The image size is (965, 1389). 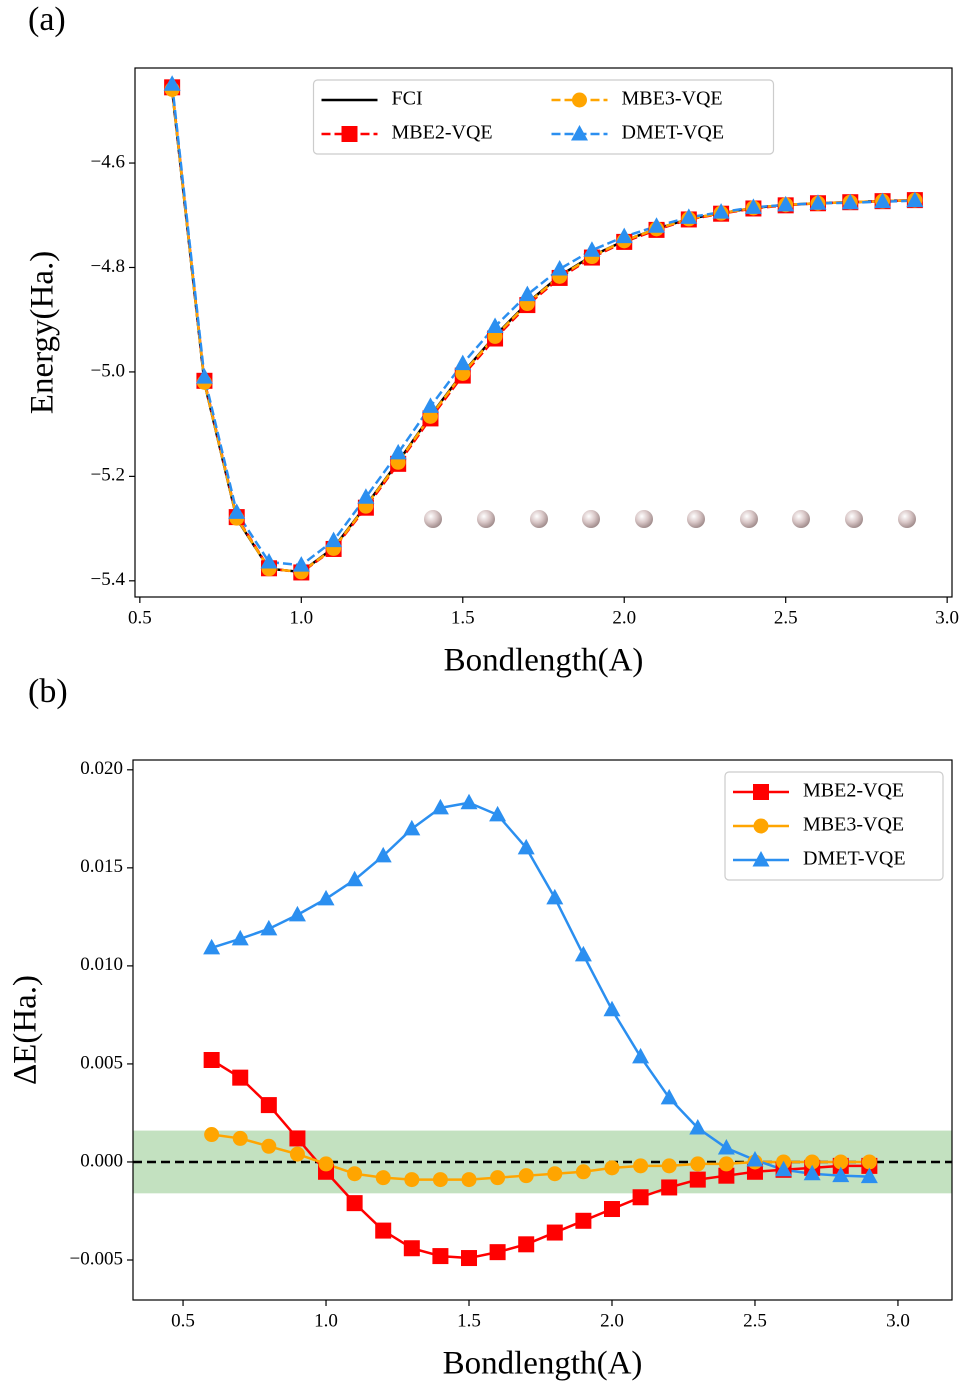 I want to click on x-tick-label: 2.5, so click(x=755, y=1320).